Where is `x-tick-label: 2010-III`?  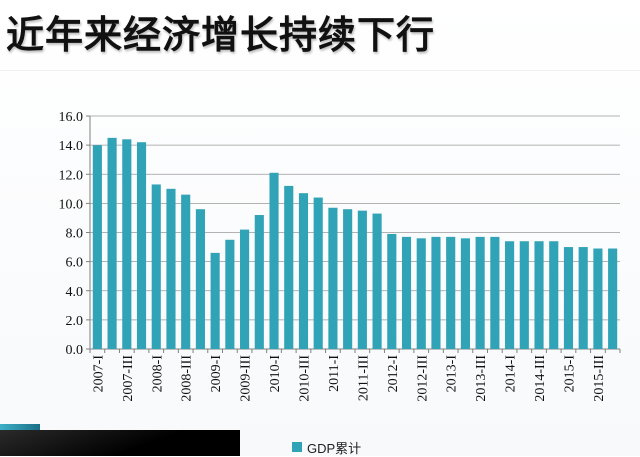 x-tick-label: 2010-III is located at coordinates (304, 378).